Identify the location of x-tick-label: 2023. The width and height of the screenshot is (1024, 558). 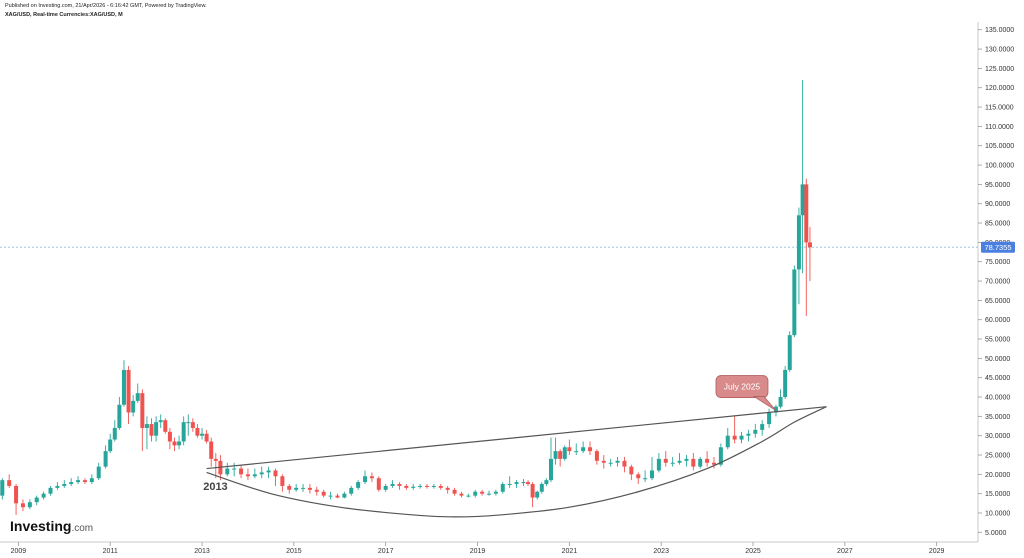
(661, 551).